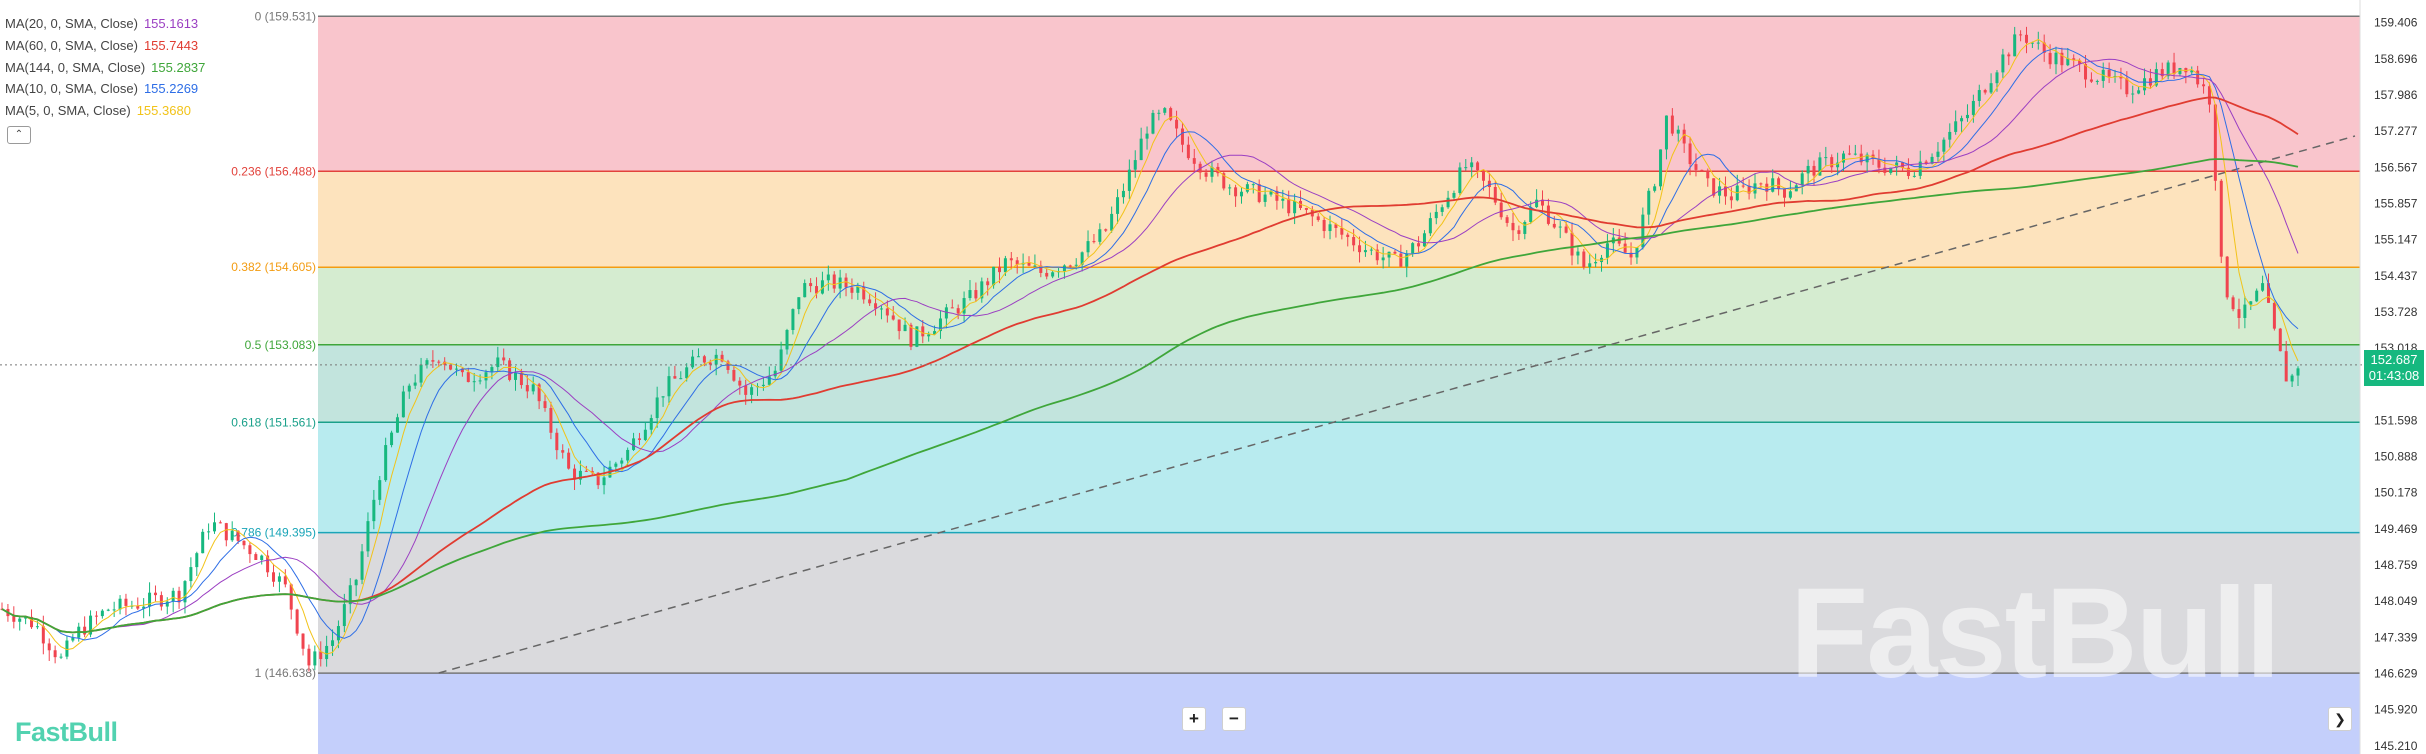 The height and width of the screenshot is (754, 2426). What do you see at coordinates (19, 135) in the screenshot?
I see `legend-collapse-button: ⌃` at bounding box center [19, 135].